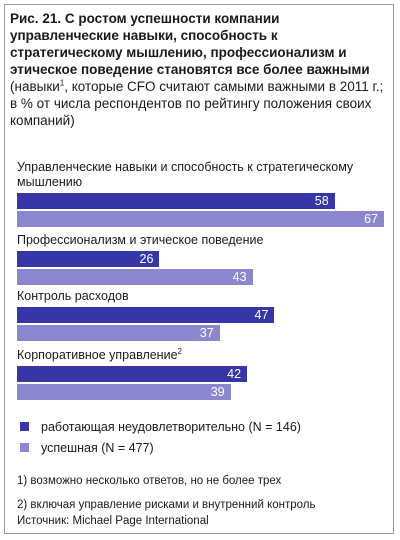  I want to click on bar-value-label: 47, so click(261, 315).